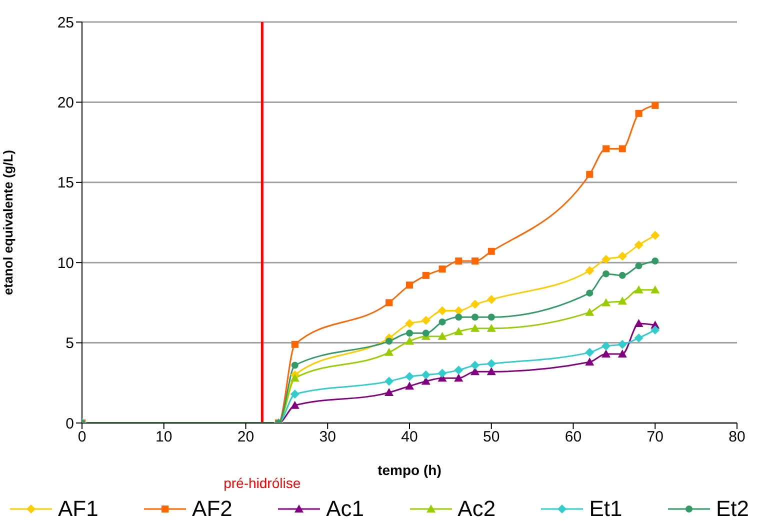 The image size is (757, 524). I want to click on y-tick-label: 0, so click(70, 423).